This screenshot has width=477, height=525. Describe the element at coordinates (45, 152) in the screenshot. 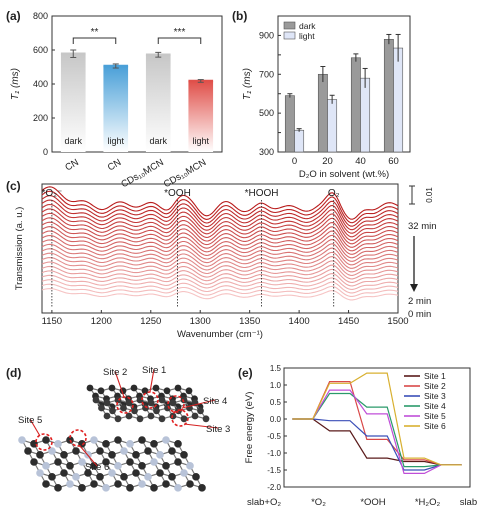

I see `y-tick-label-a: 0` at that location.